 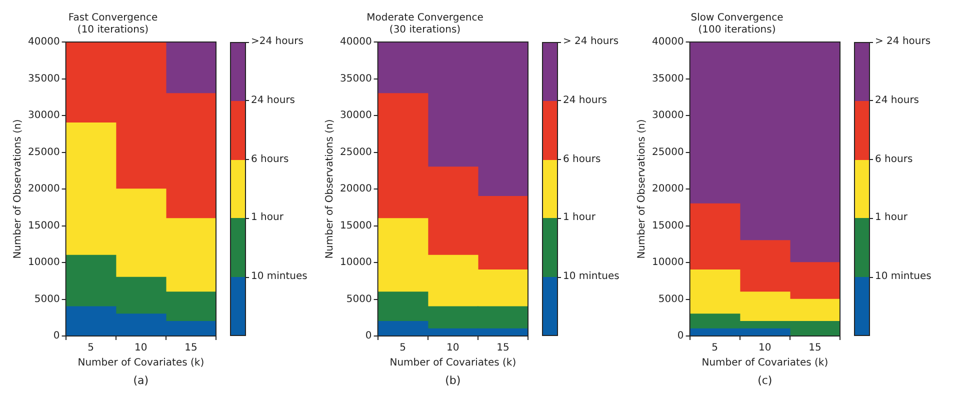 What do you see at coordinates (277, 42) in the screenshot?
I see `text: >24 hours` at bounding box center [277, 42].